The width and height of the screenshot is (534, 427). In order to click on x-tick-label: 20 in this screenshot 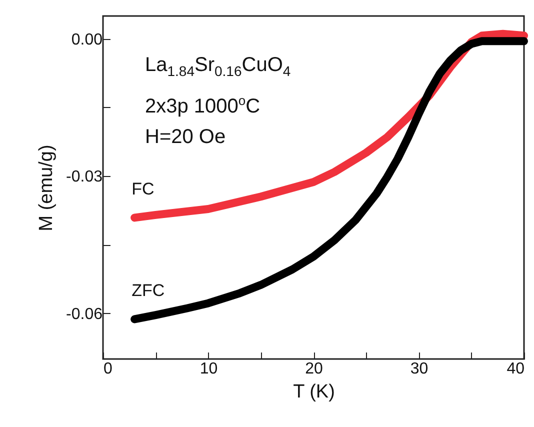, I will do `click(314, 369)`.